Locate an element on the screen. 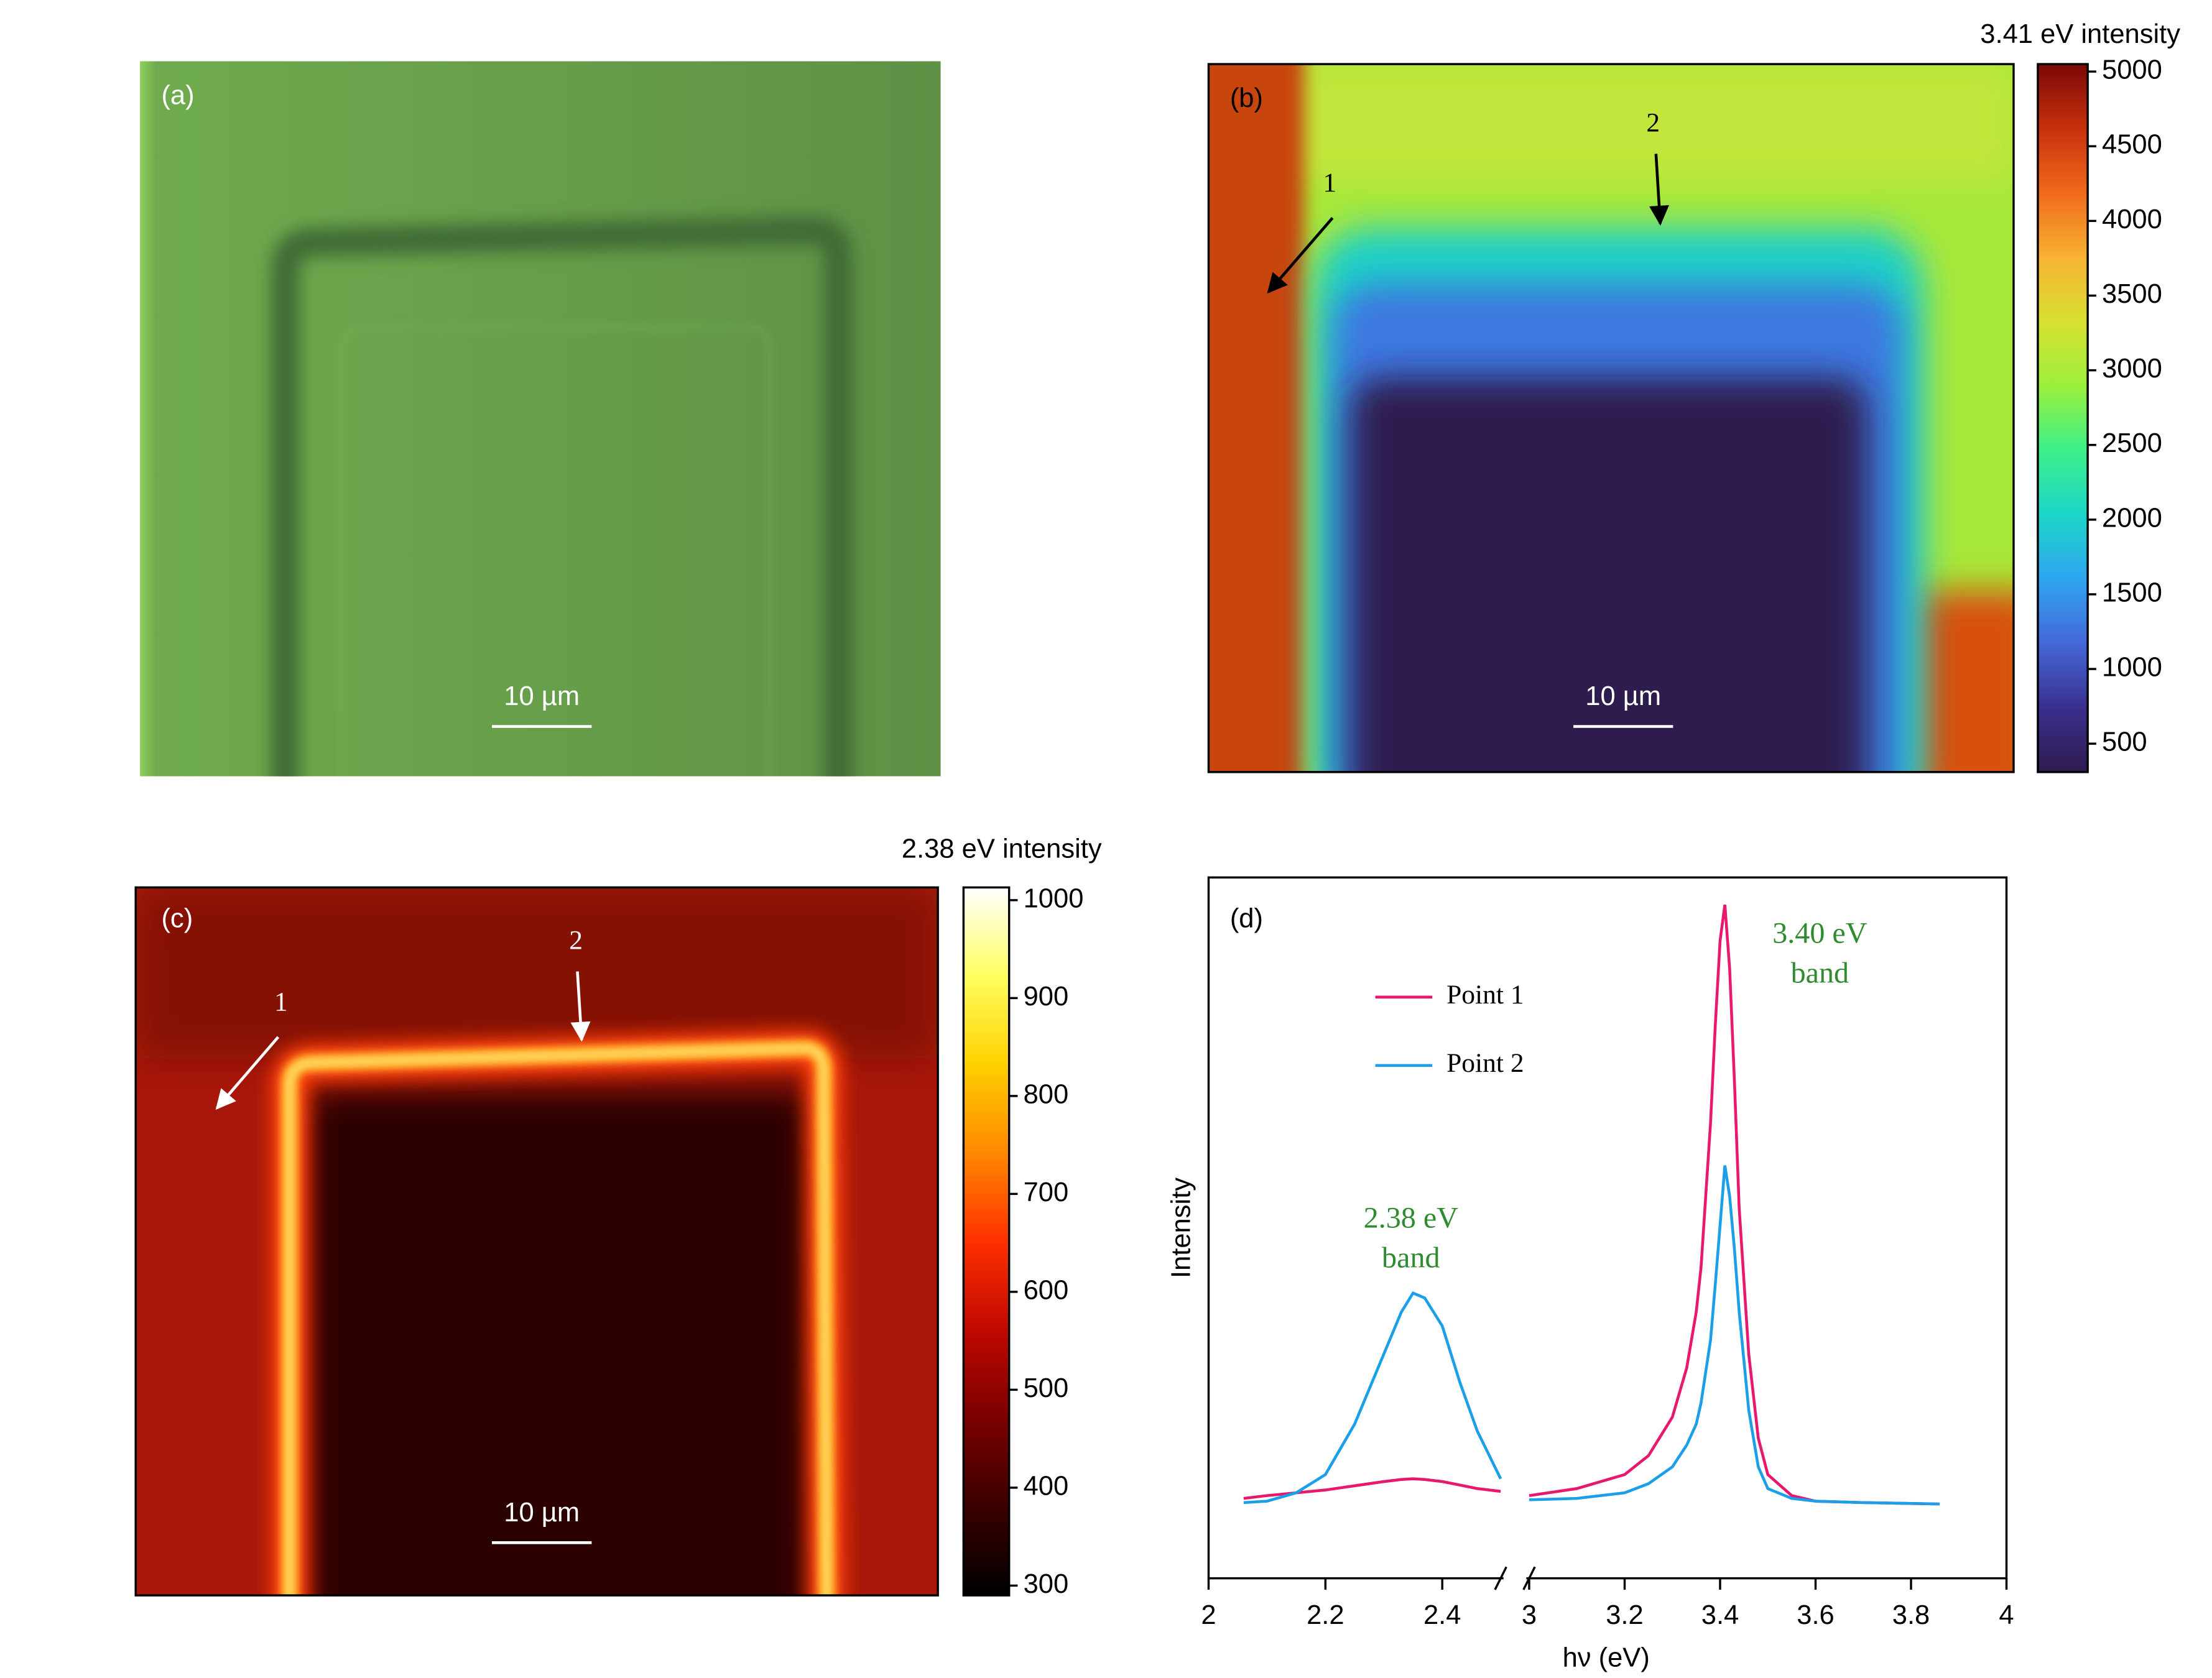 This screenshot has width=2212, height=1678. legend-label: Point 2 is located at coordinates (1485, 1063).